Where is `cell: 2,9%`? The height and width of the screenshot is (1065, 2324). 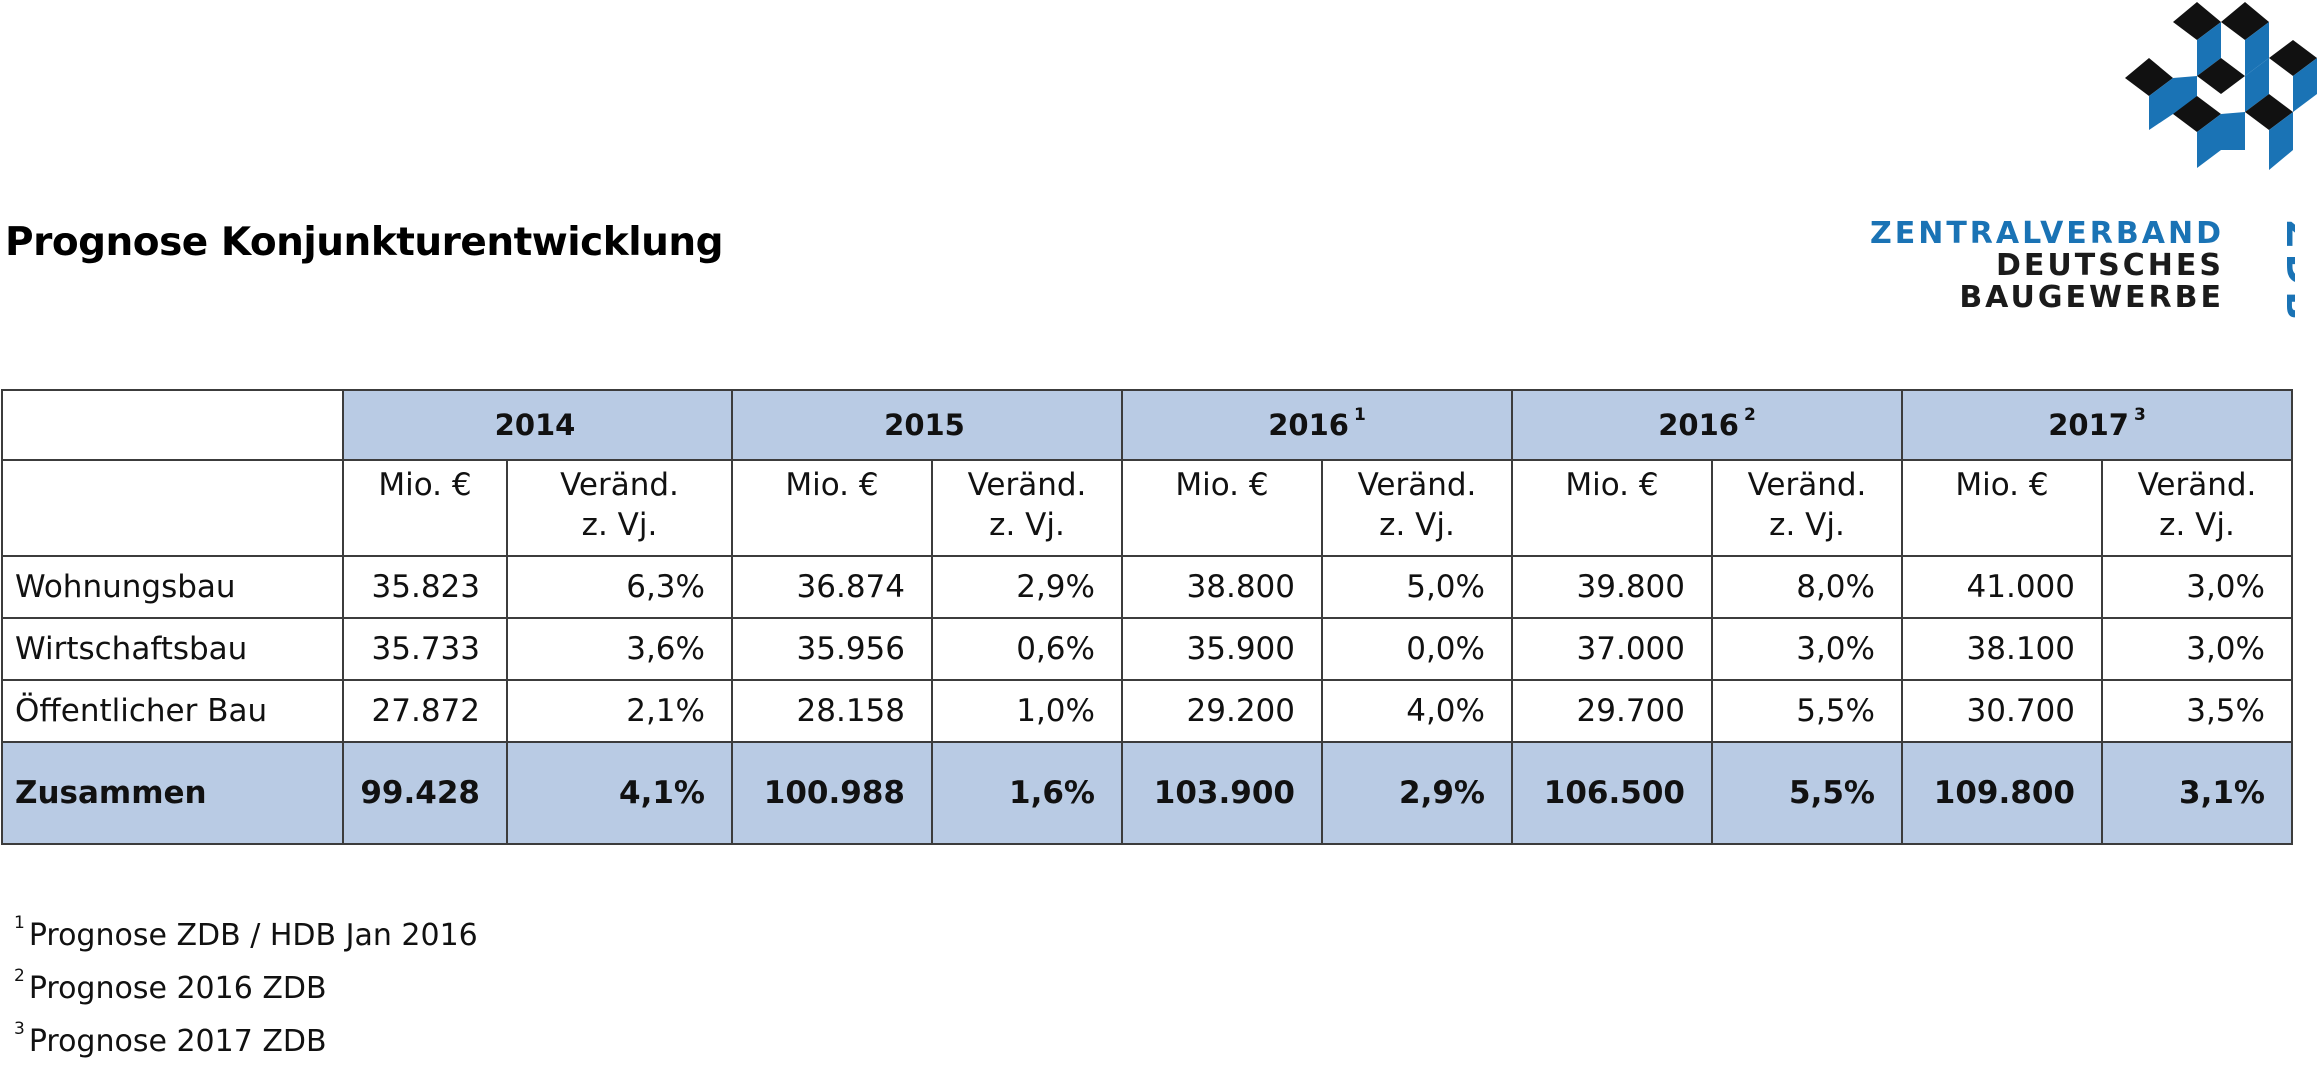 cell: 2,9% is located at coordinates (1027, 587).